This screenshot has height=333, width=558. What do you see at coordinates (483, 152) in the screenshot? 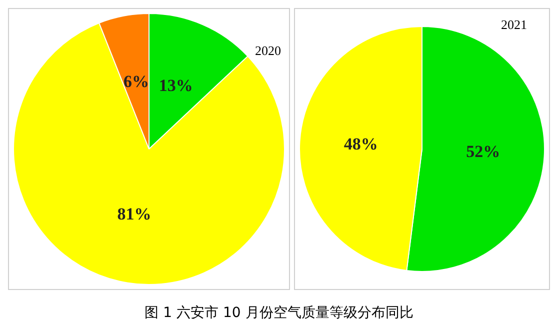
I see `data-label: 52%` at bounding box center [483, 152].